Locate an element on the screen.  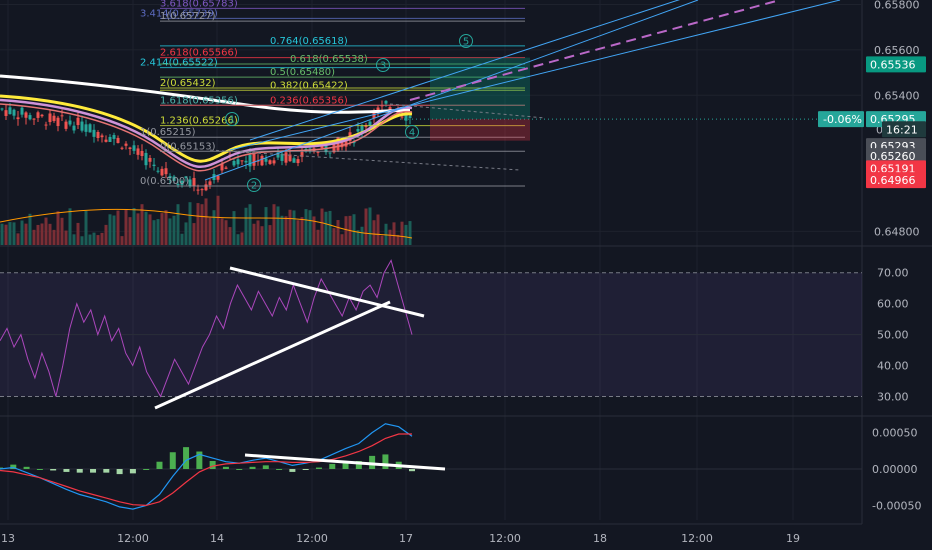
macd-signal-line is located at coordinates (206, 470).